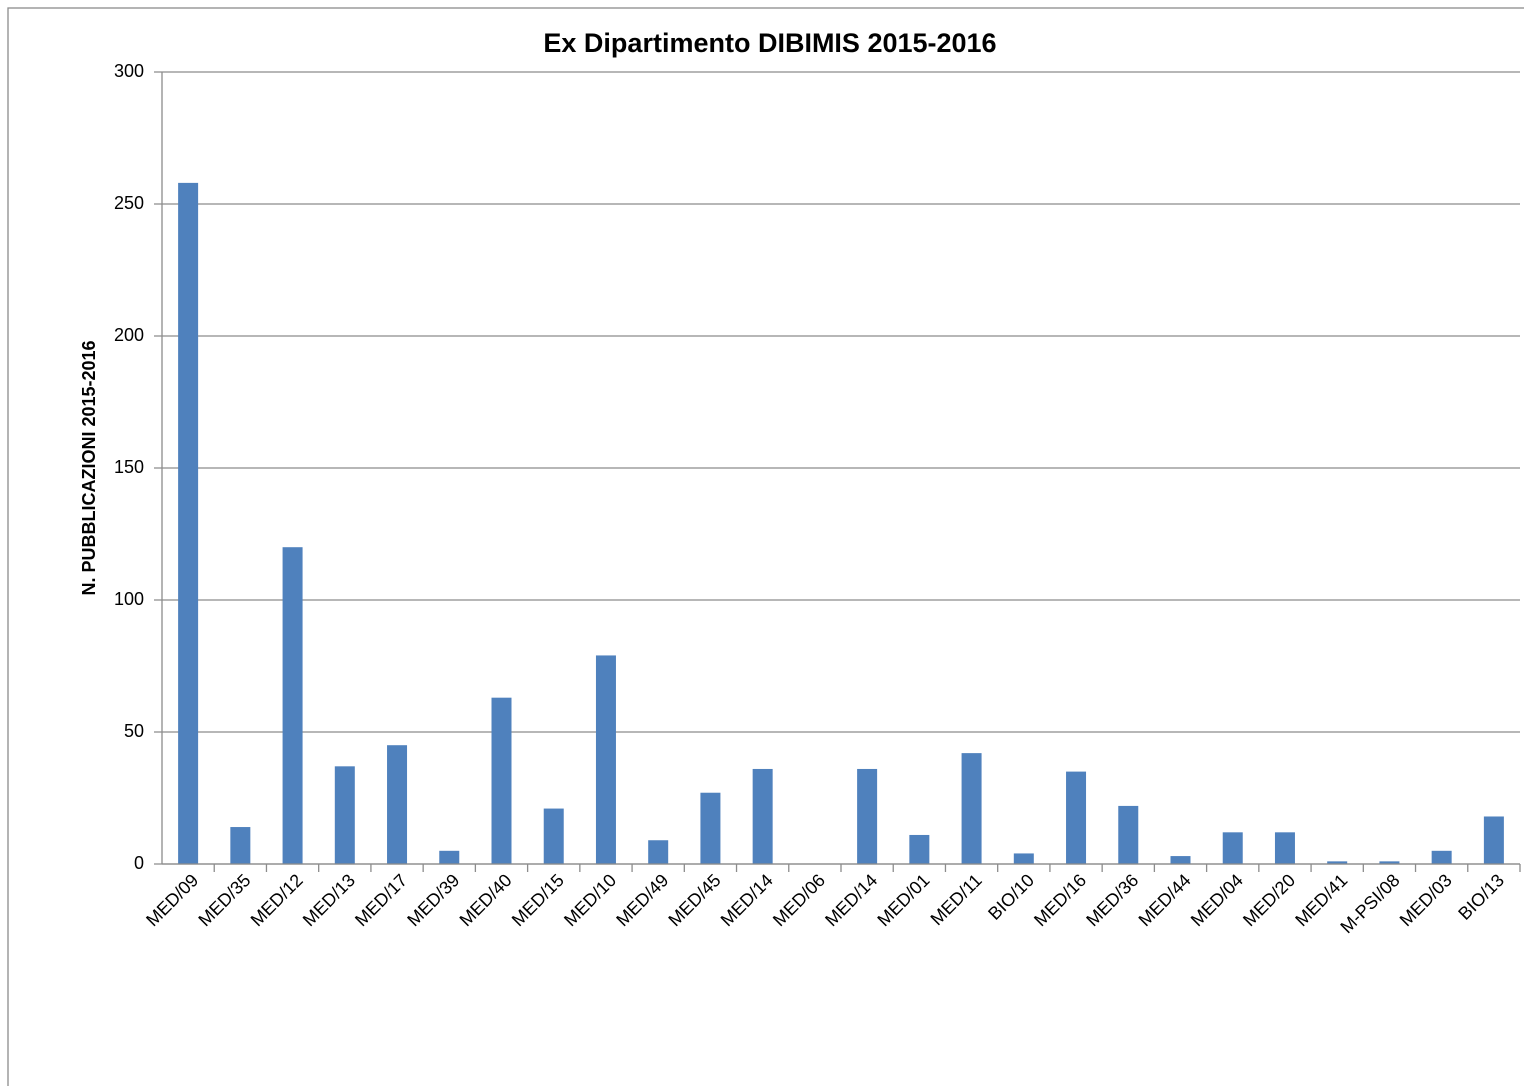  Describe the element at coordinates (129, 335) in the screenshot. I see `y-tick-label: 200` at that location.